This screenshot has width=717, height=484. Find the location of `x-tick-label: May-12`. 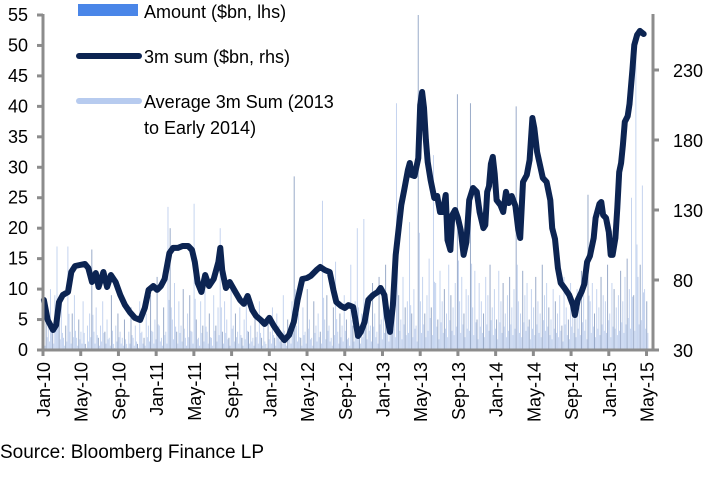

x-tick-label: May-12 is located at coordinates (308, 392).